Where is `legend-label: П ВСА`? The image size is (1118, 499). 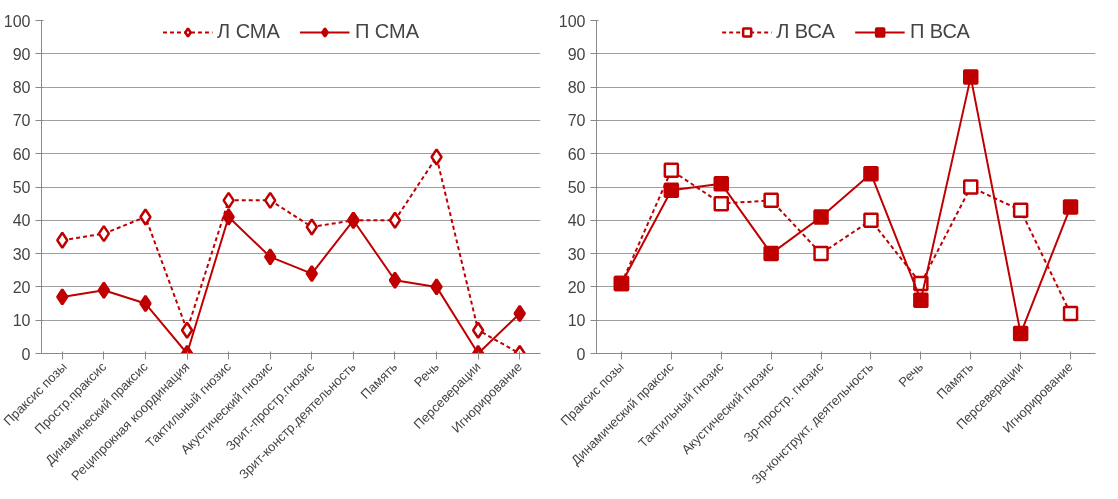 legend-label: П ВСА is located at coordinates (939, 31).